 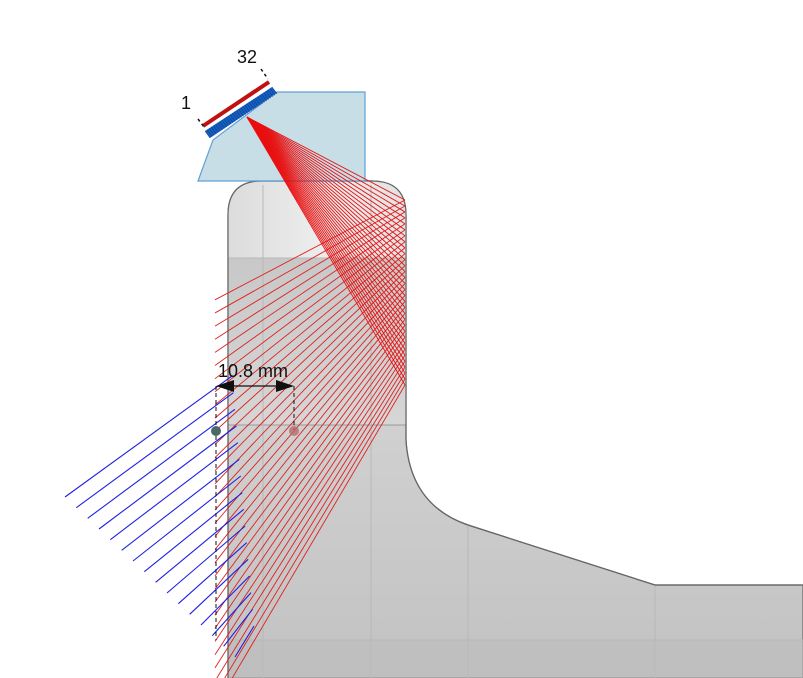 What do you see at coordinates (264, 74) in the screenshot?
I see `element-32-leader` at bounding box center [264, 74].